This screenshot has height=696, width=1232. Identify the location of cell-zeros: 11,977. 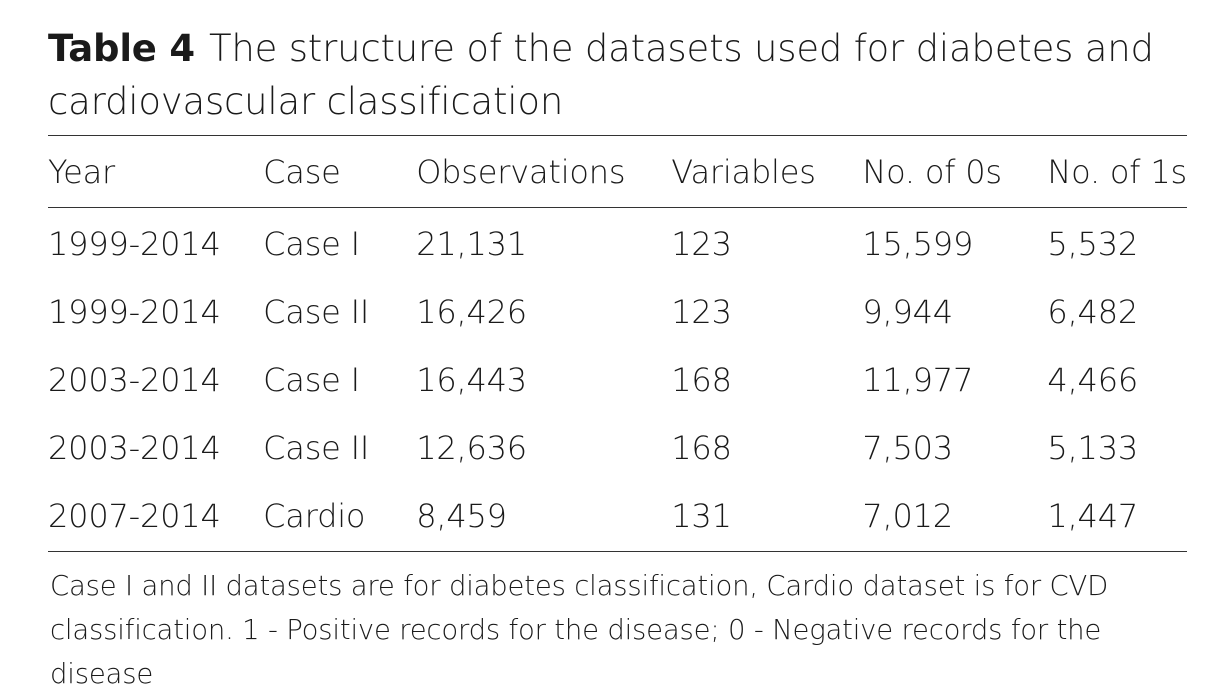
(918, 380).